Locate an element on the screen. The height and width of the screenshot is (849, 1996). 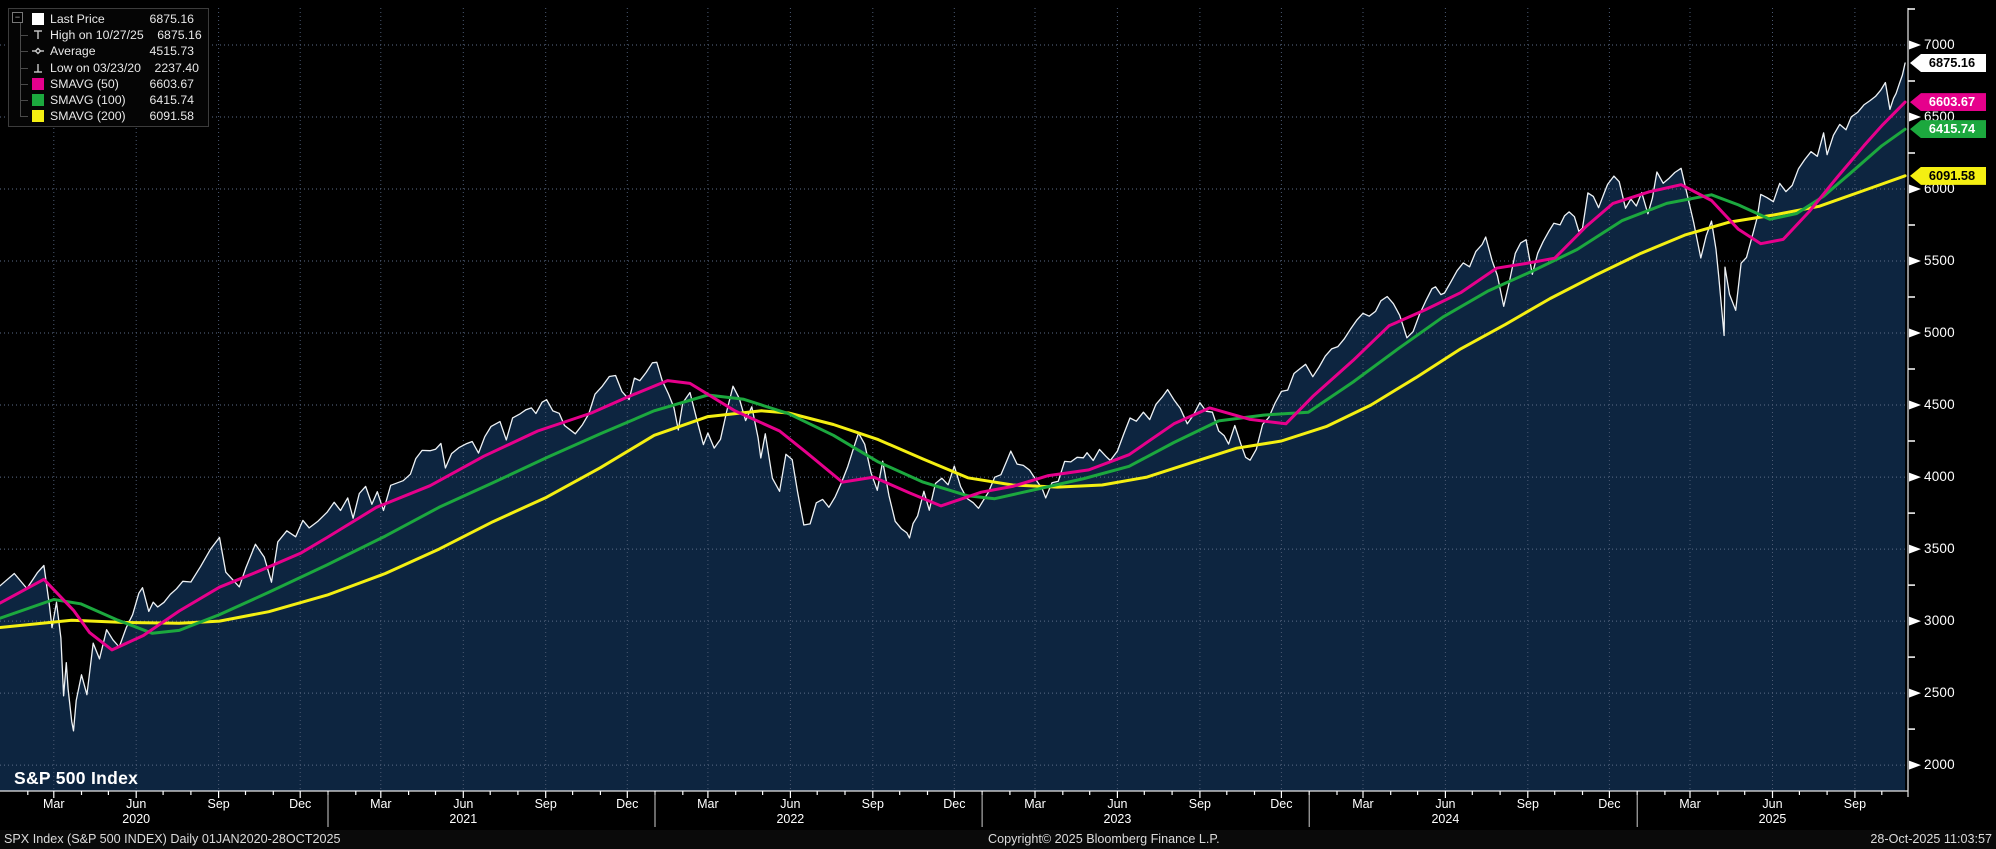
legend-row-high: High on 10/27/25 6875.16 is located at coordinates (110, 35).